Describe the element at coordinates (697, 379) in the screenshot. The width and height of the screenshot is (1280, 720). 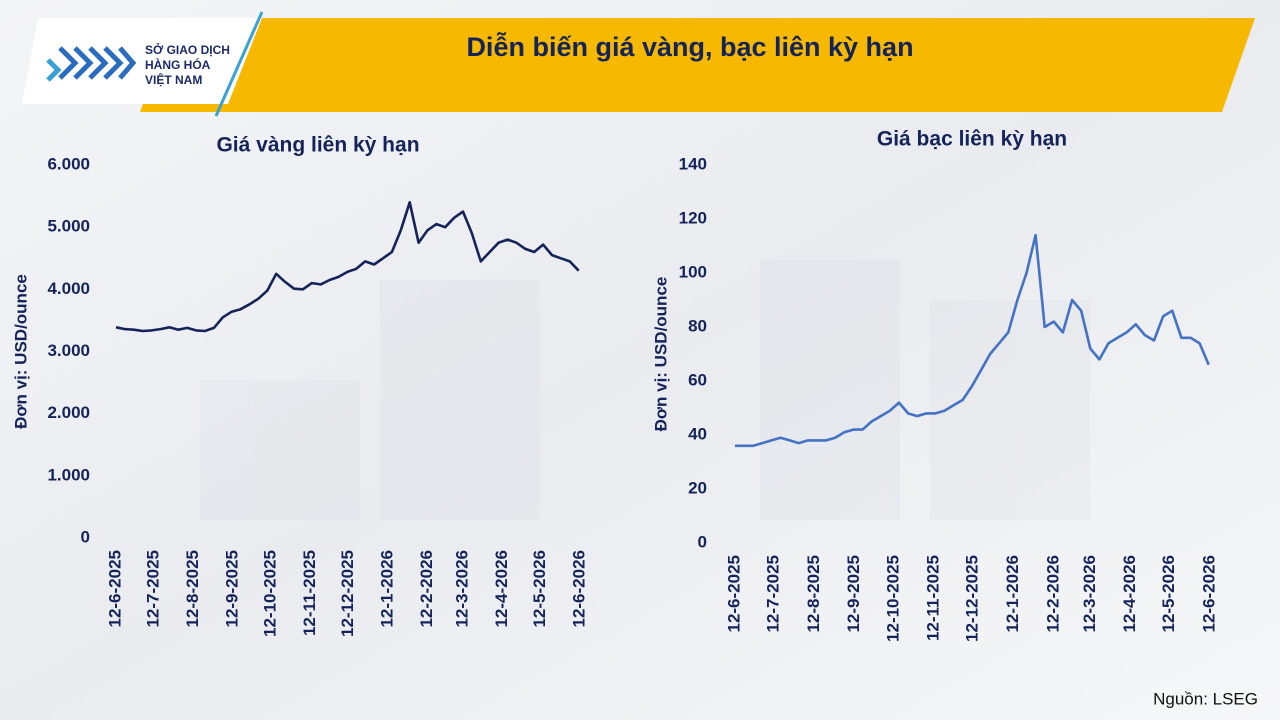
I see `y-tick-label: 60` at that location.